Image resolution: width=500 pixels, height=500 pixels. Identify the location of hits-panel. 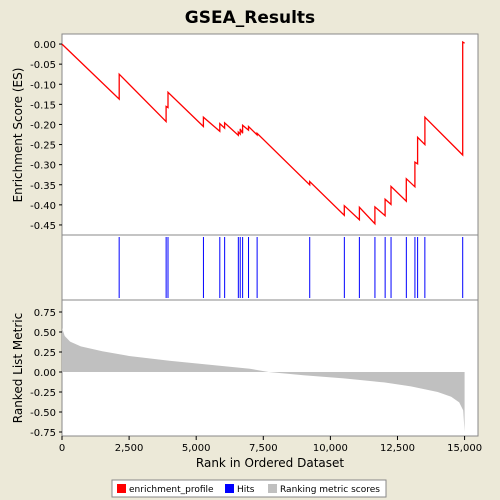
(270, 267).